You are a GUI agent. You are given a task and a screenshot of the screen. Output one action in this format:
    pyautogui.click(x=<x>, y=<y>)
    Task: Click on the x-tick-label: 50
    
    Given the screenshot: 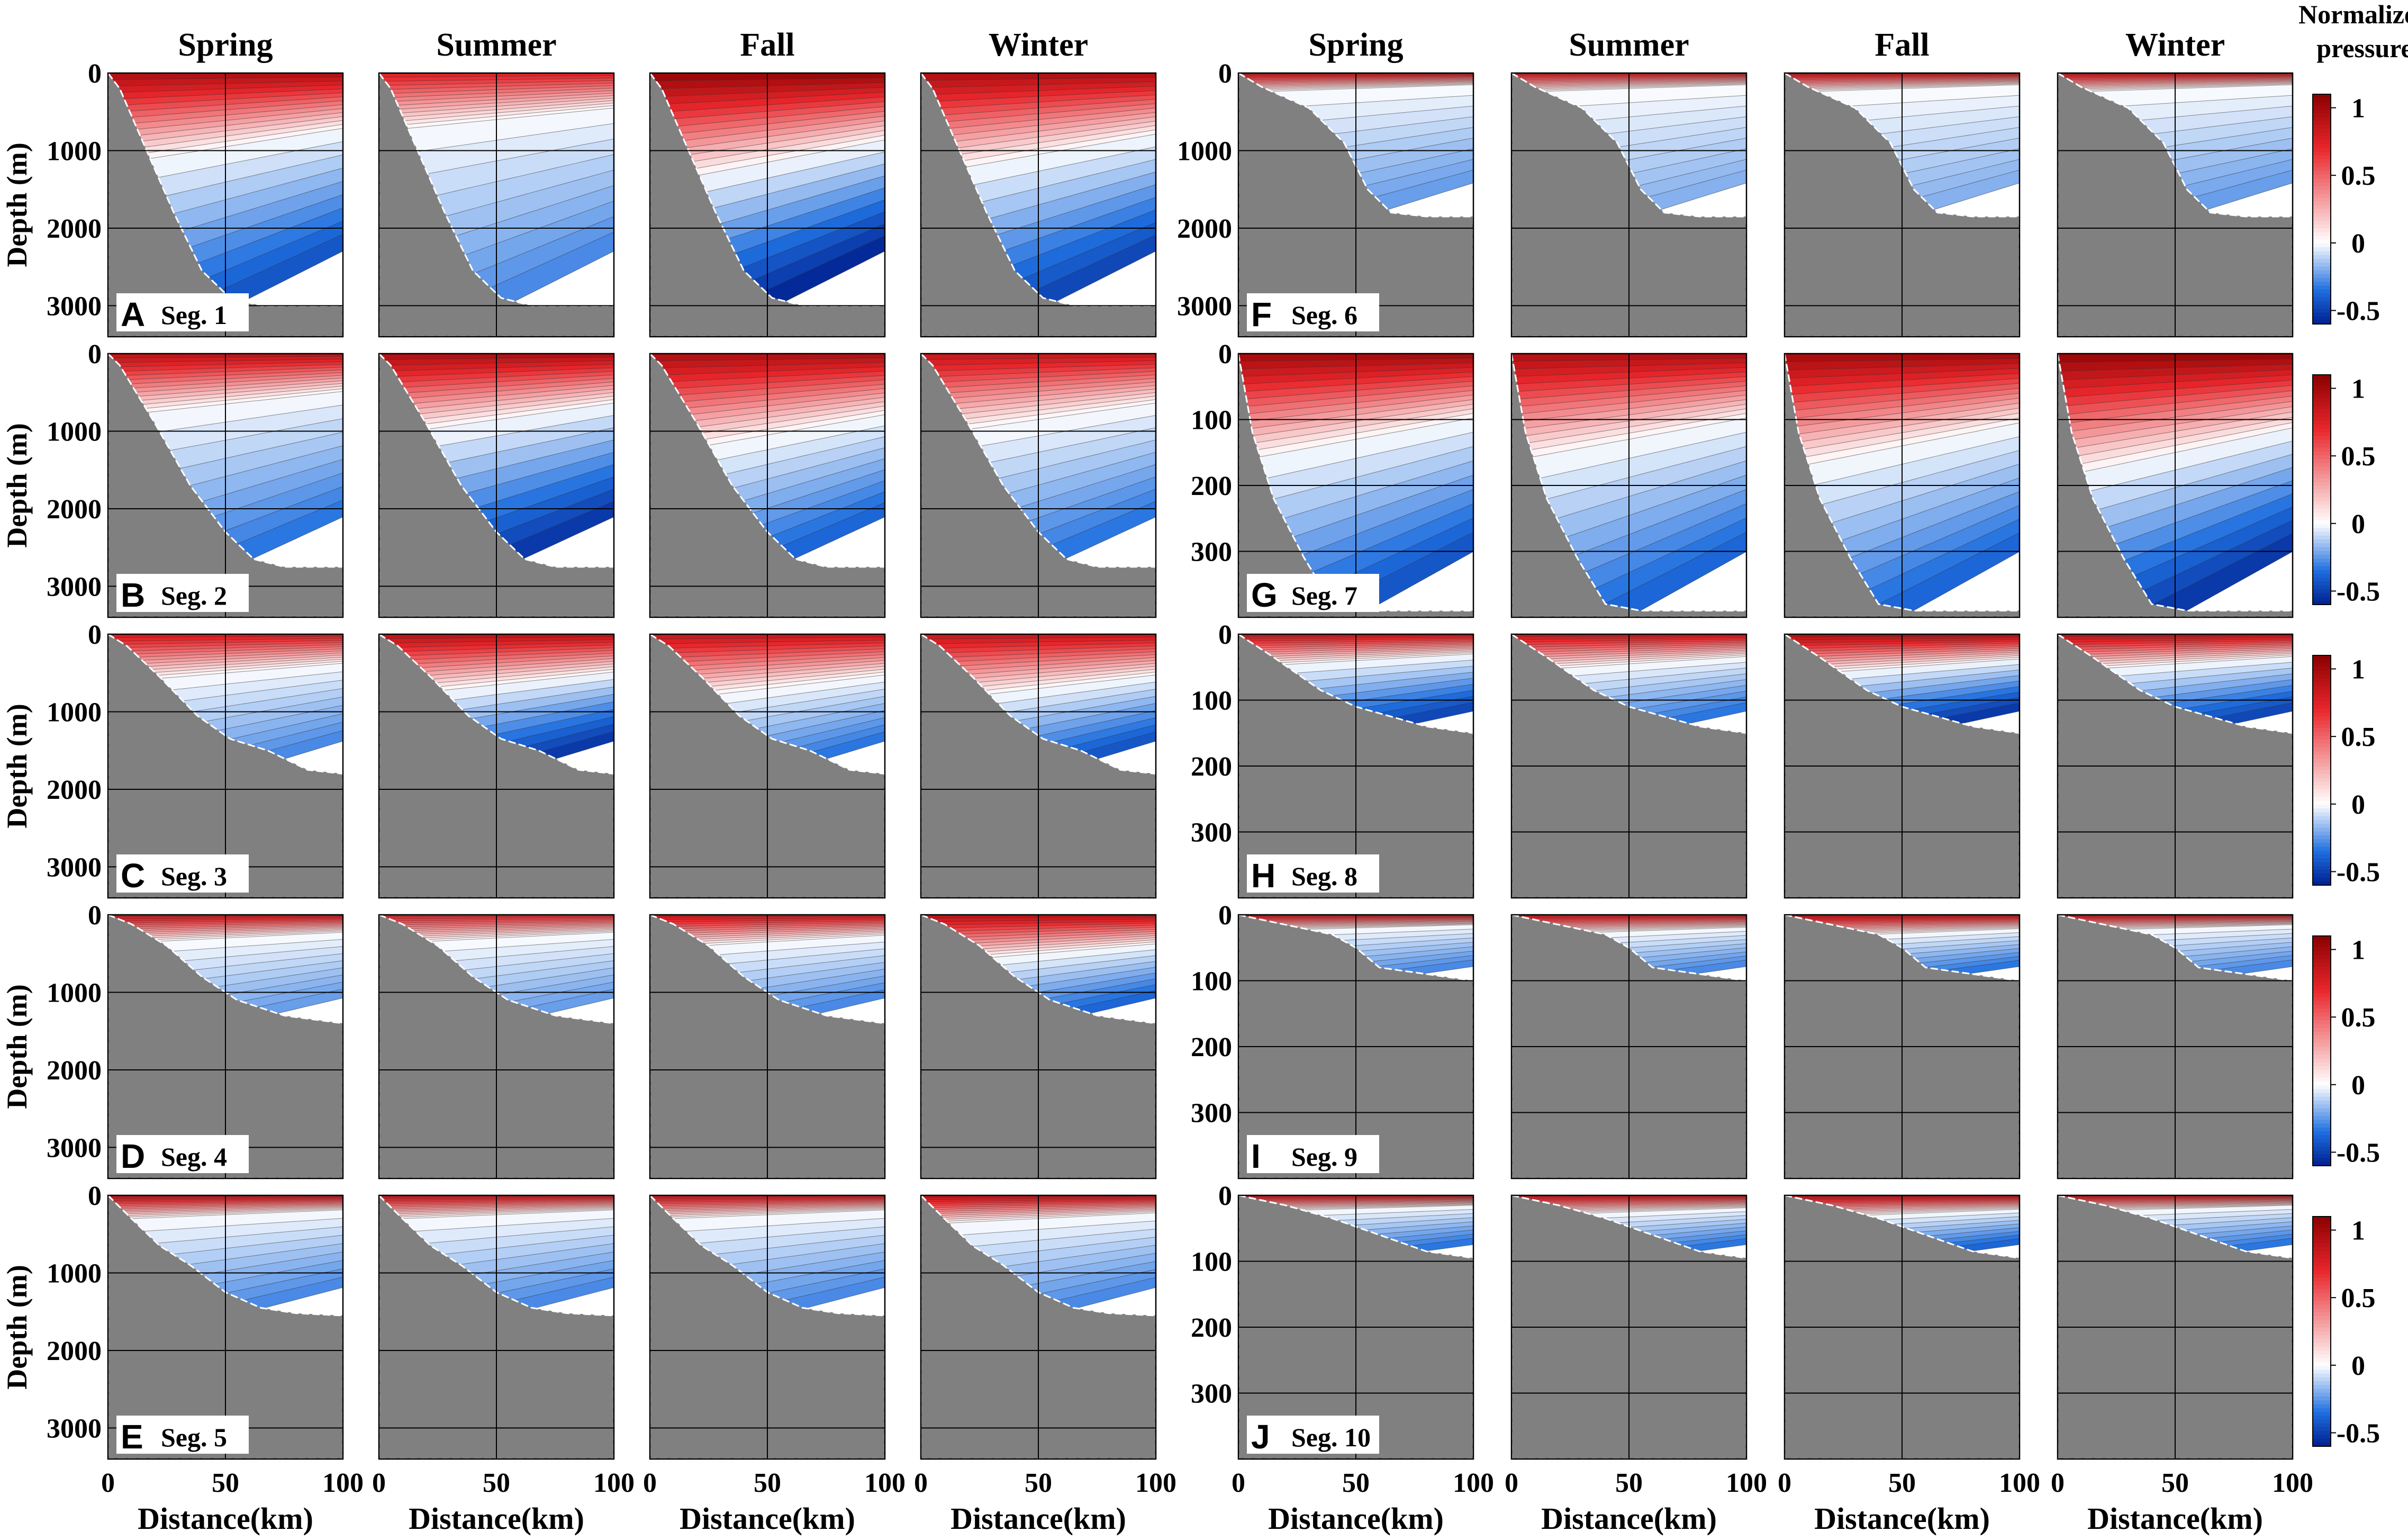 What is the action you would take?
    pyautogui.click(x=1629, y=1483)
    